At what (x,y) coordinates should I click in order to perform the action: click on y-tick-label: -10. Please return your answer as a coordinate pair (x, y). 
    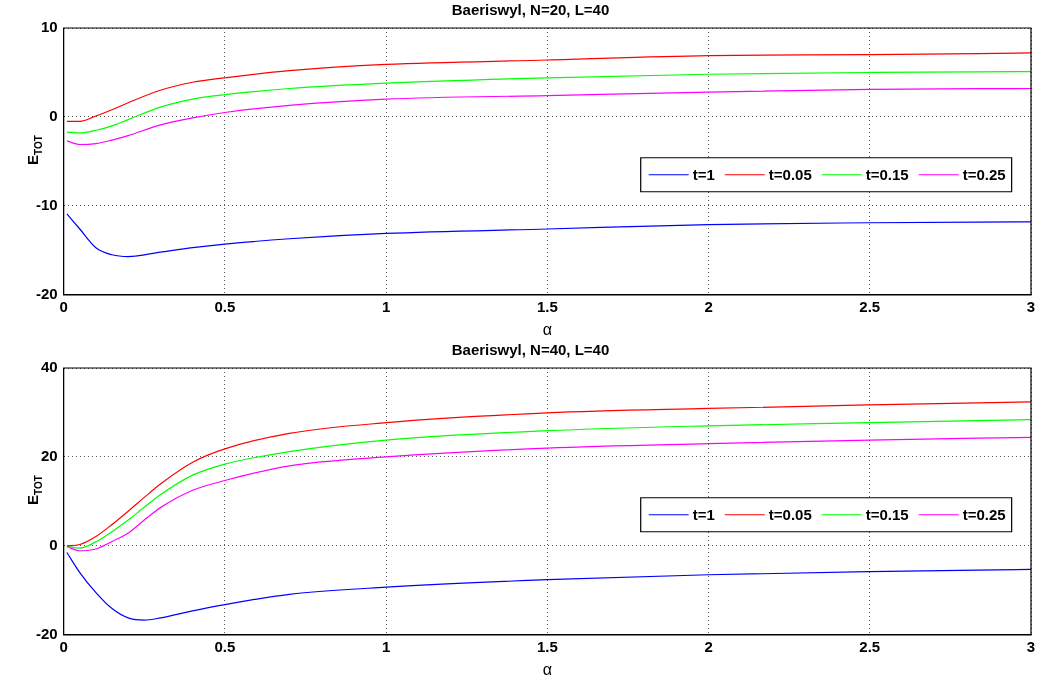
    Looking at the image, I should click on (46, 205).